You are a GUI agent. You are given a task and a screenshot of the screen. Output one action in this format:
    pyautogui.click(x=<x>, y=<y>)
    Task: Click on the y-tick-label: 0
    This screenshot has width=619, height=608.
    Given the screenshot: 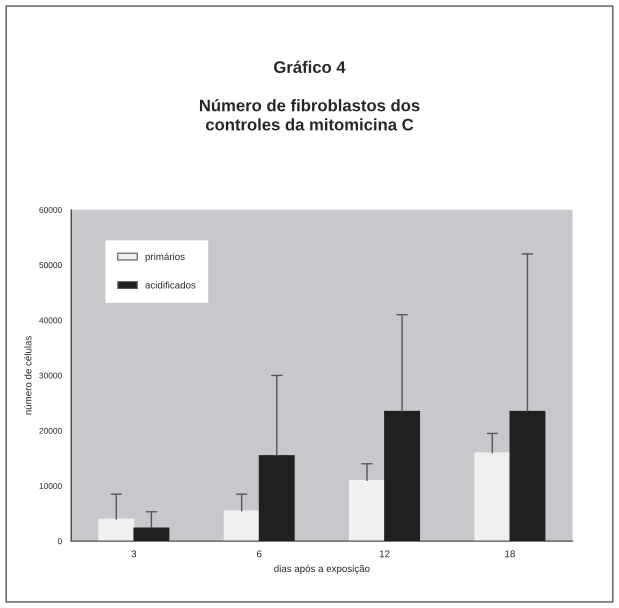 What is the action you would take?
    pyautogui.click(x=60, y=541)
    